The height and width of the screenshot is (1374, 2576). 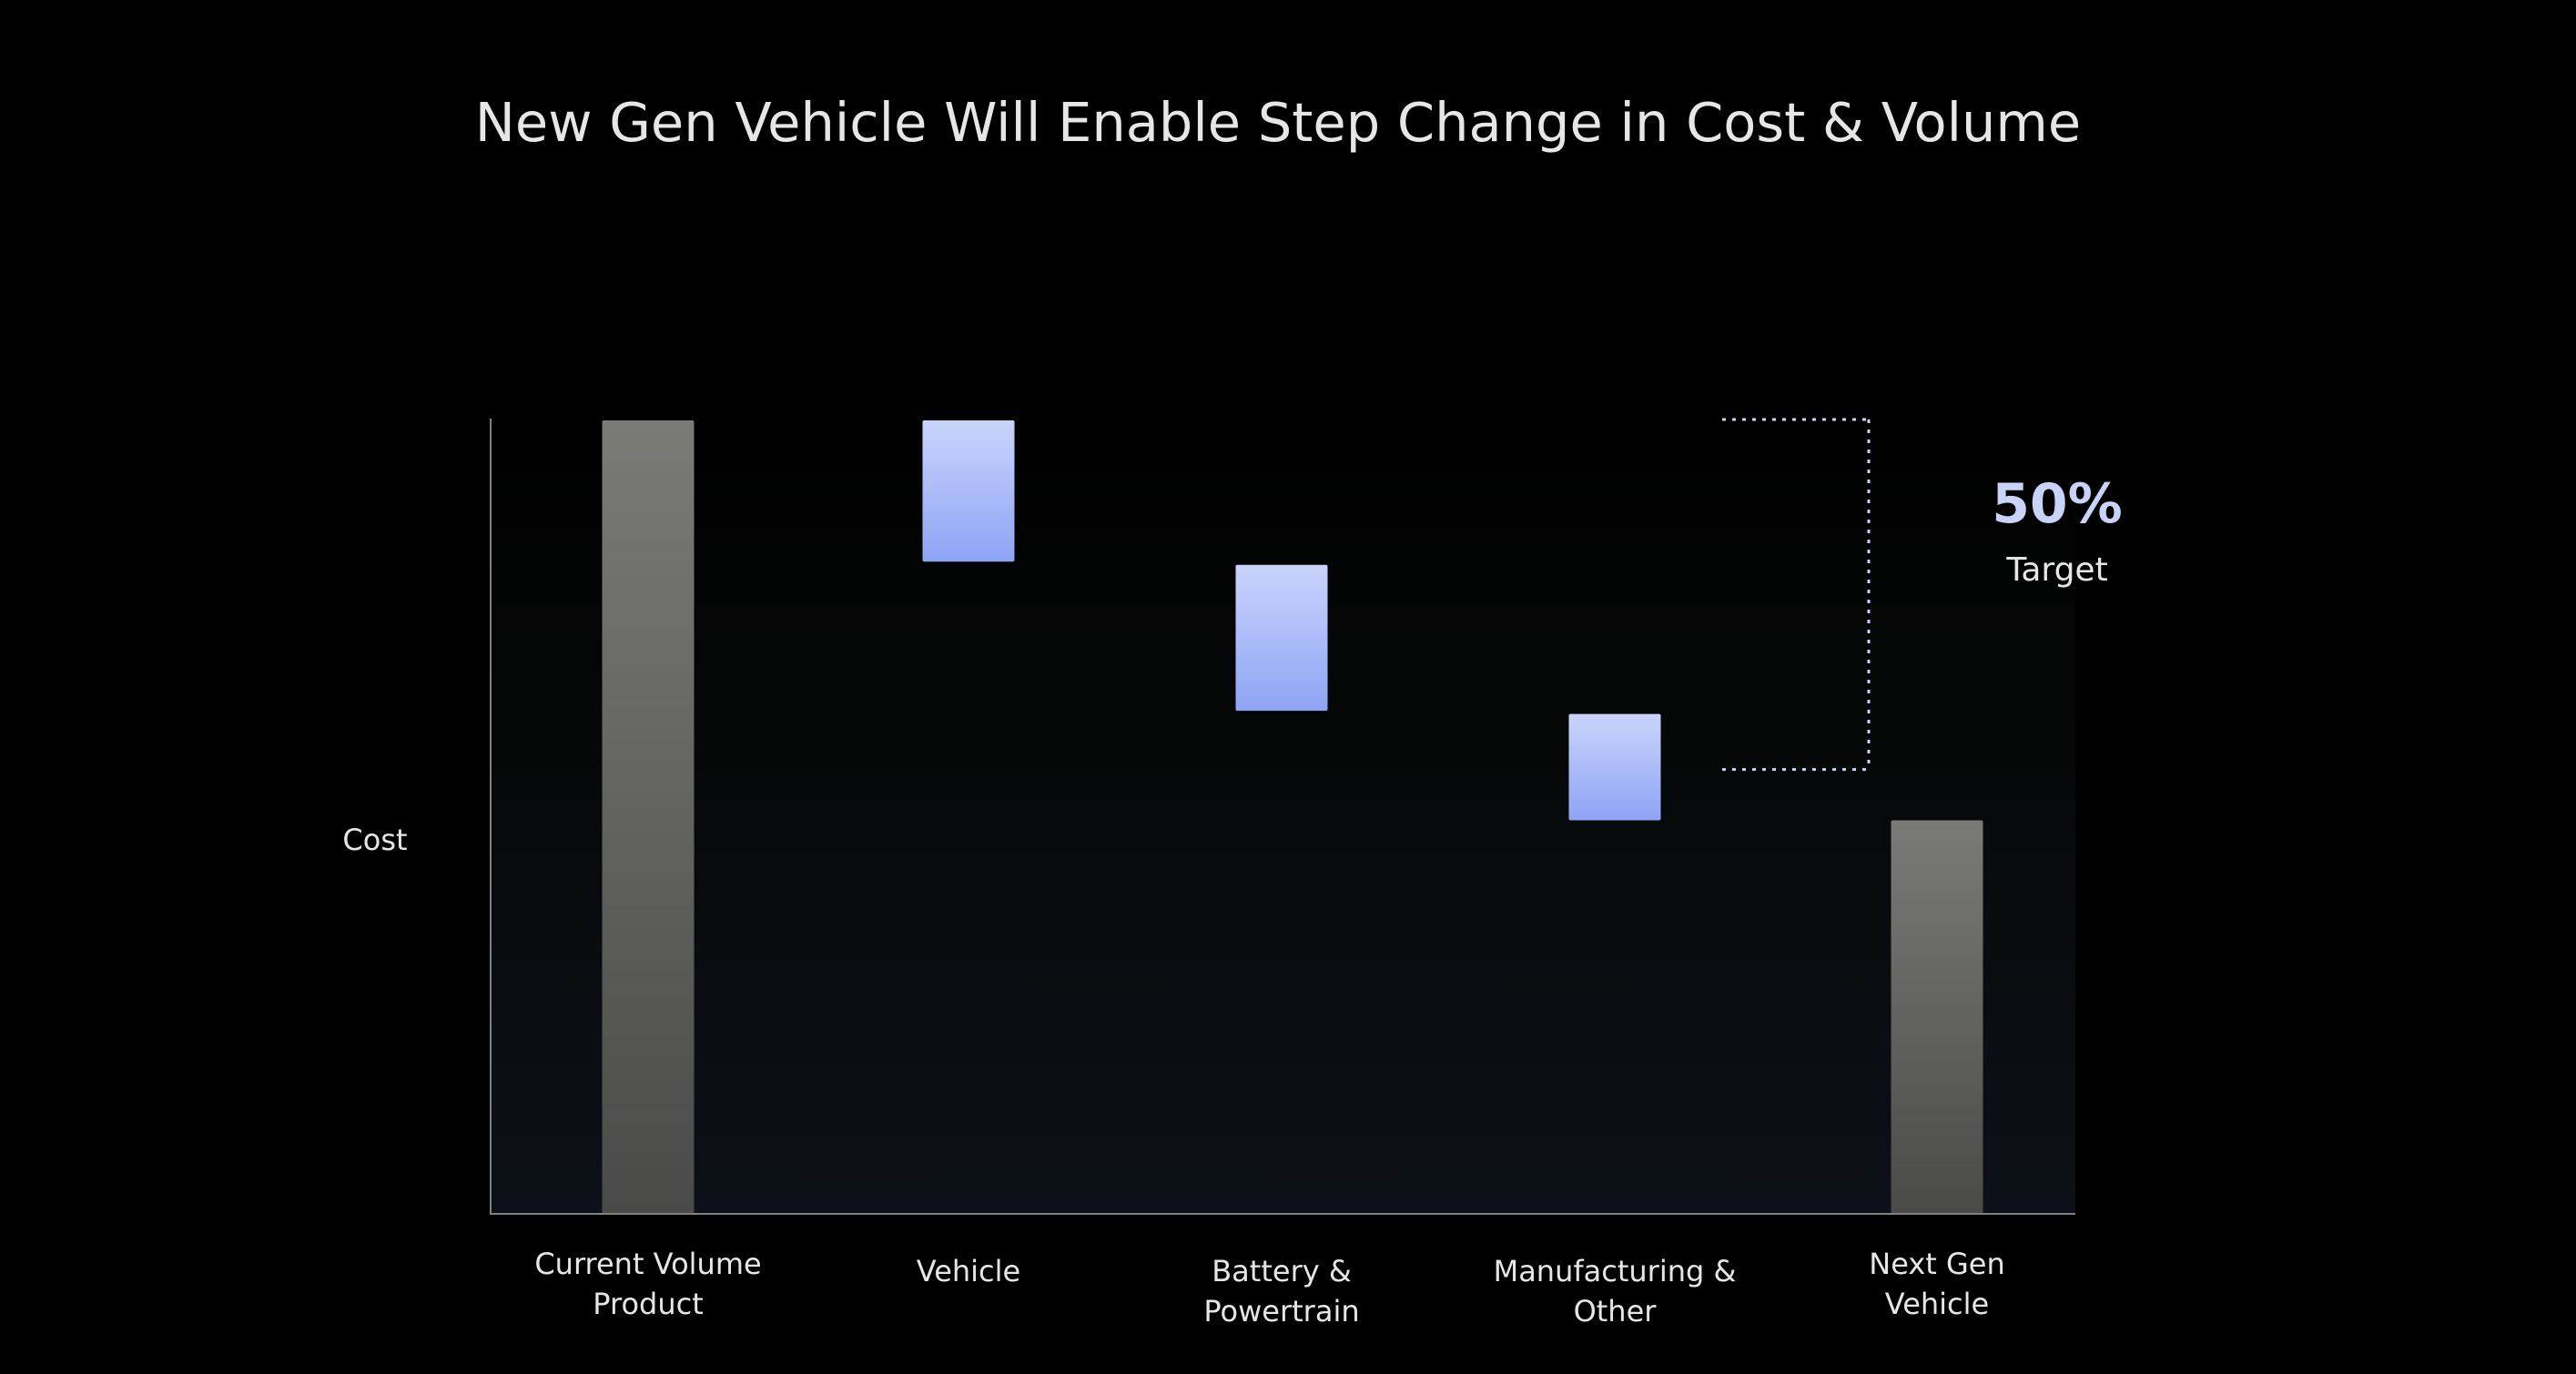 I want to click on annotation-value: 50%, so click(x=2057, y=504).